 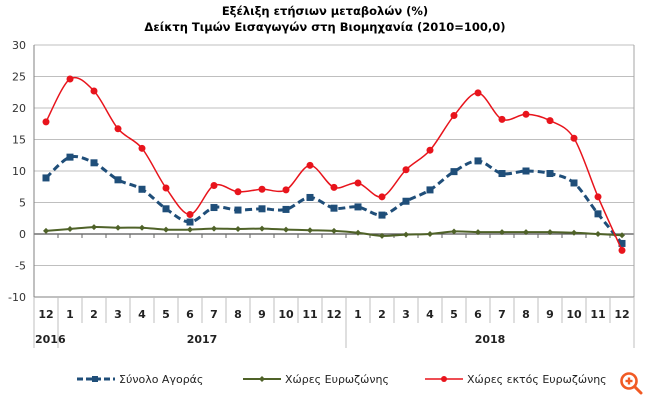 What do you see at coordinates (22, 203) in the screenshot?
I see `y-tick-label: 5` at bounding box center [22, 203].